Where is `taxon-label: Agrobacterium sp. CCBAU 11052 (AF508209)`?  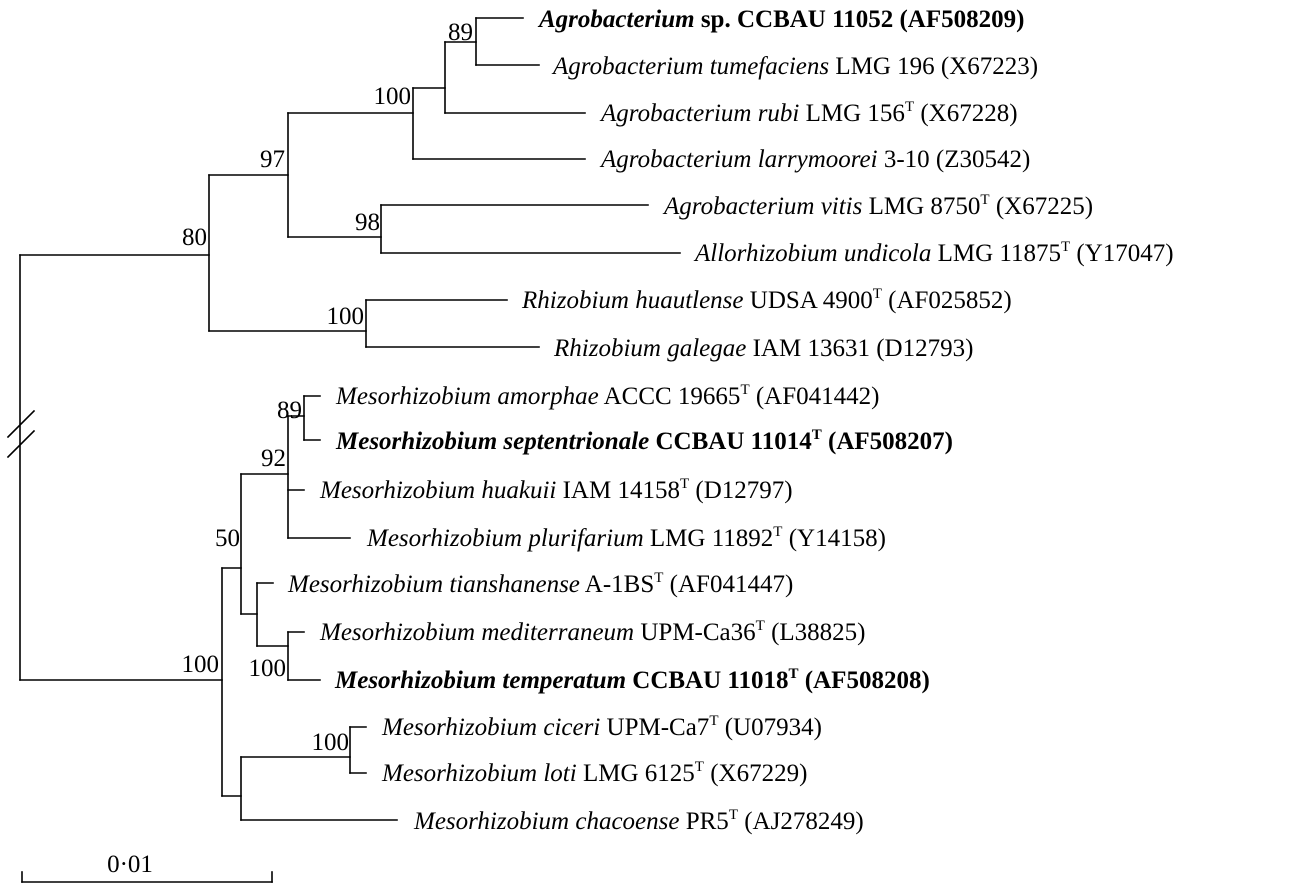 taxon-label: Agrobacterium sp. CCBAU 11052 (AF508209) is located at coordinates (780, 19).